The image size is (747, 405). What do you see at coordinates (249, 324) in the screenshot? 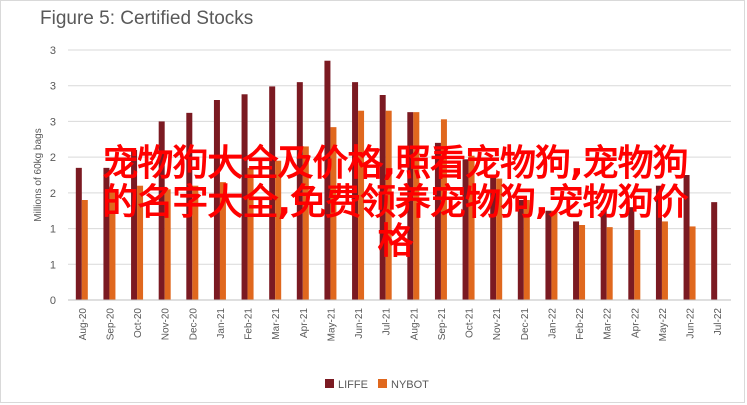
I see `x-tick-label: Feb-21` at bounding box center [249, 324].